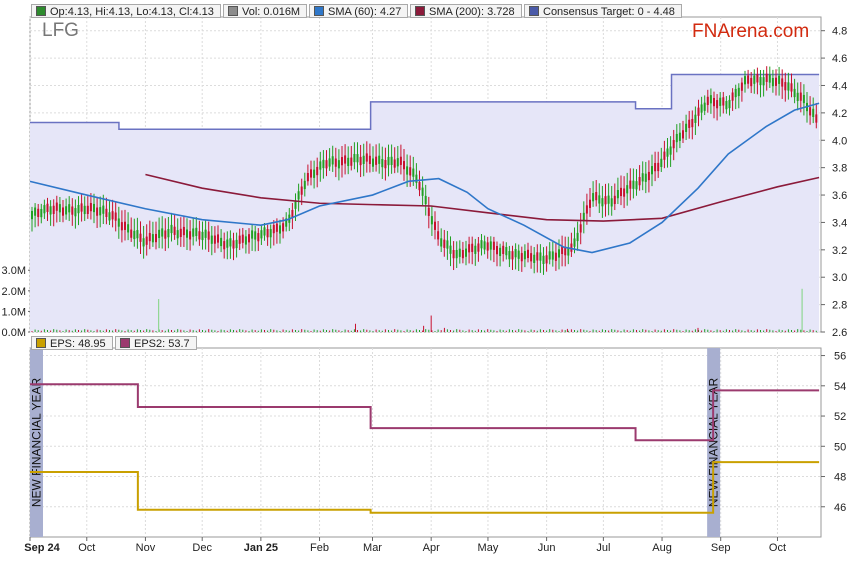 The width and height of the screenshot is (859, 566). What do you see at coordinates (839, 32) in the screenshot?
I see `price-axis-label: 4.8` at bounding box center [839, 32].